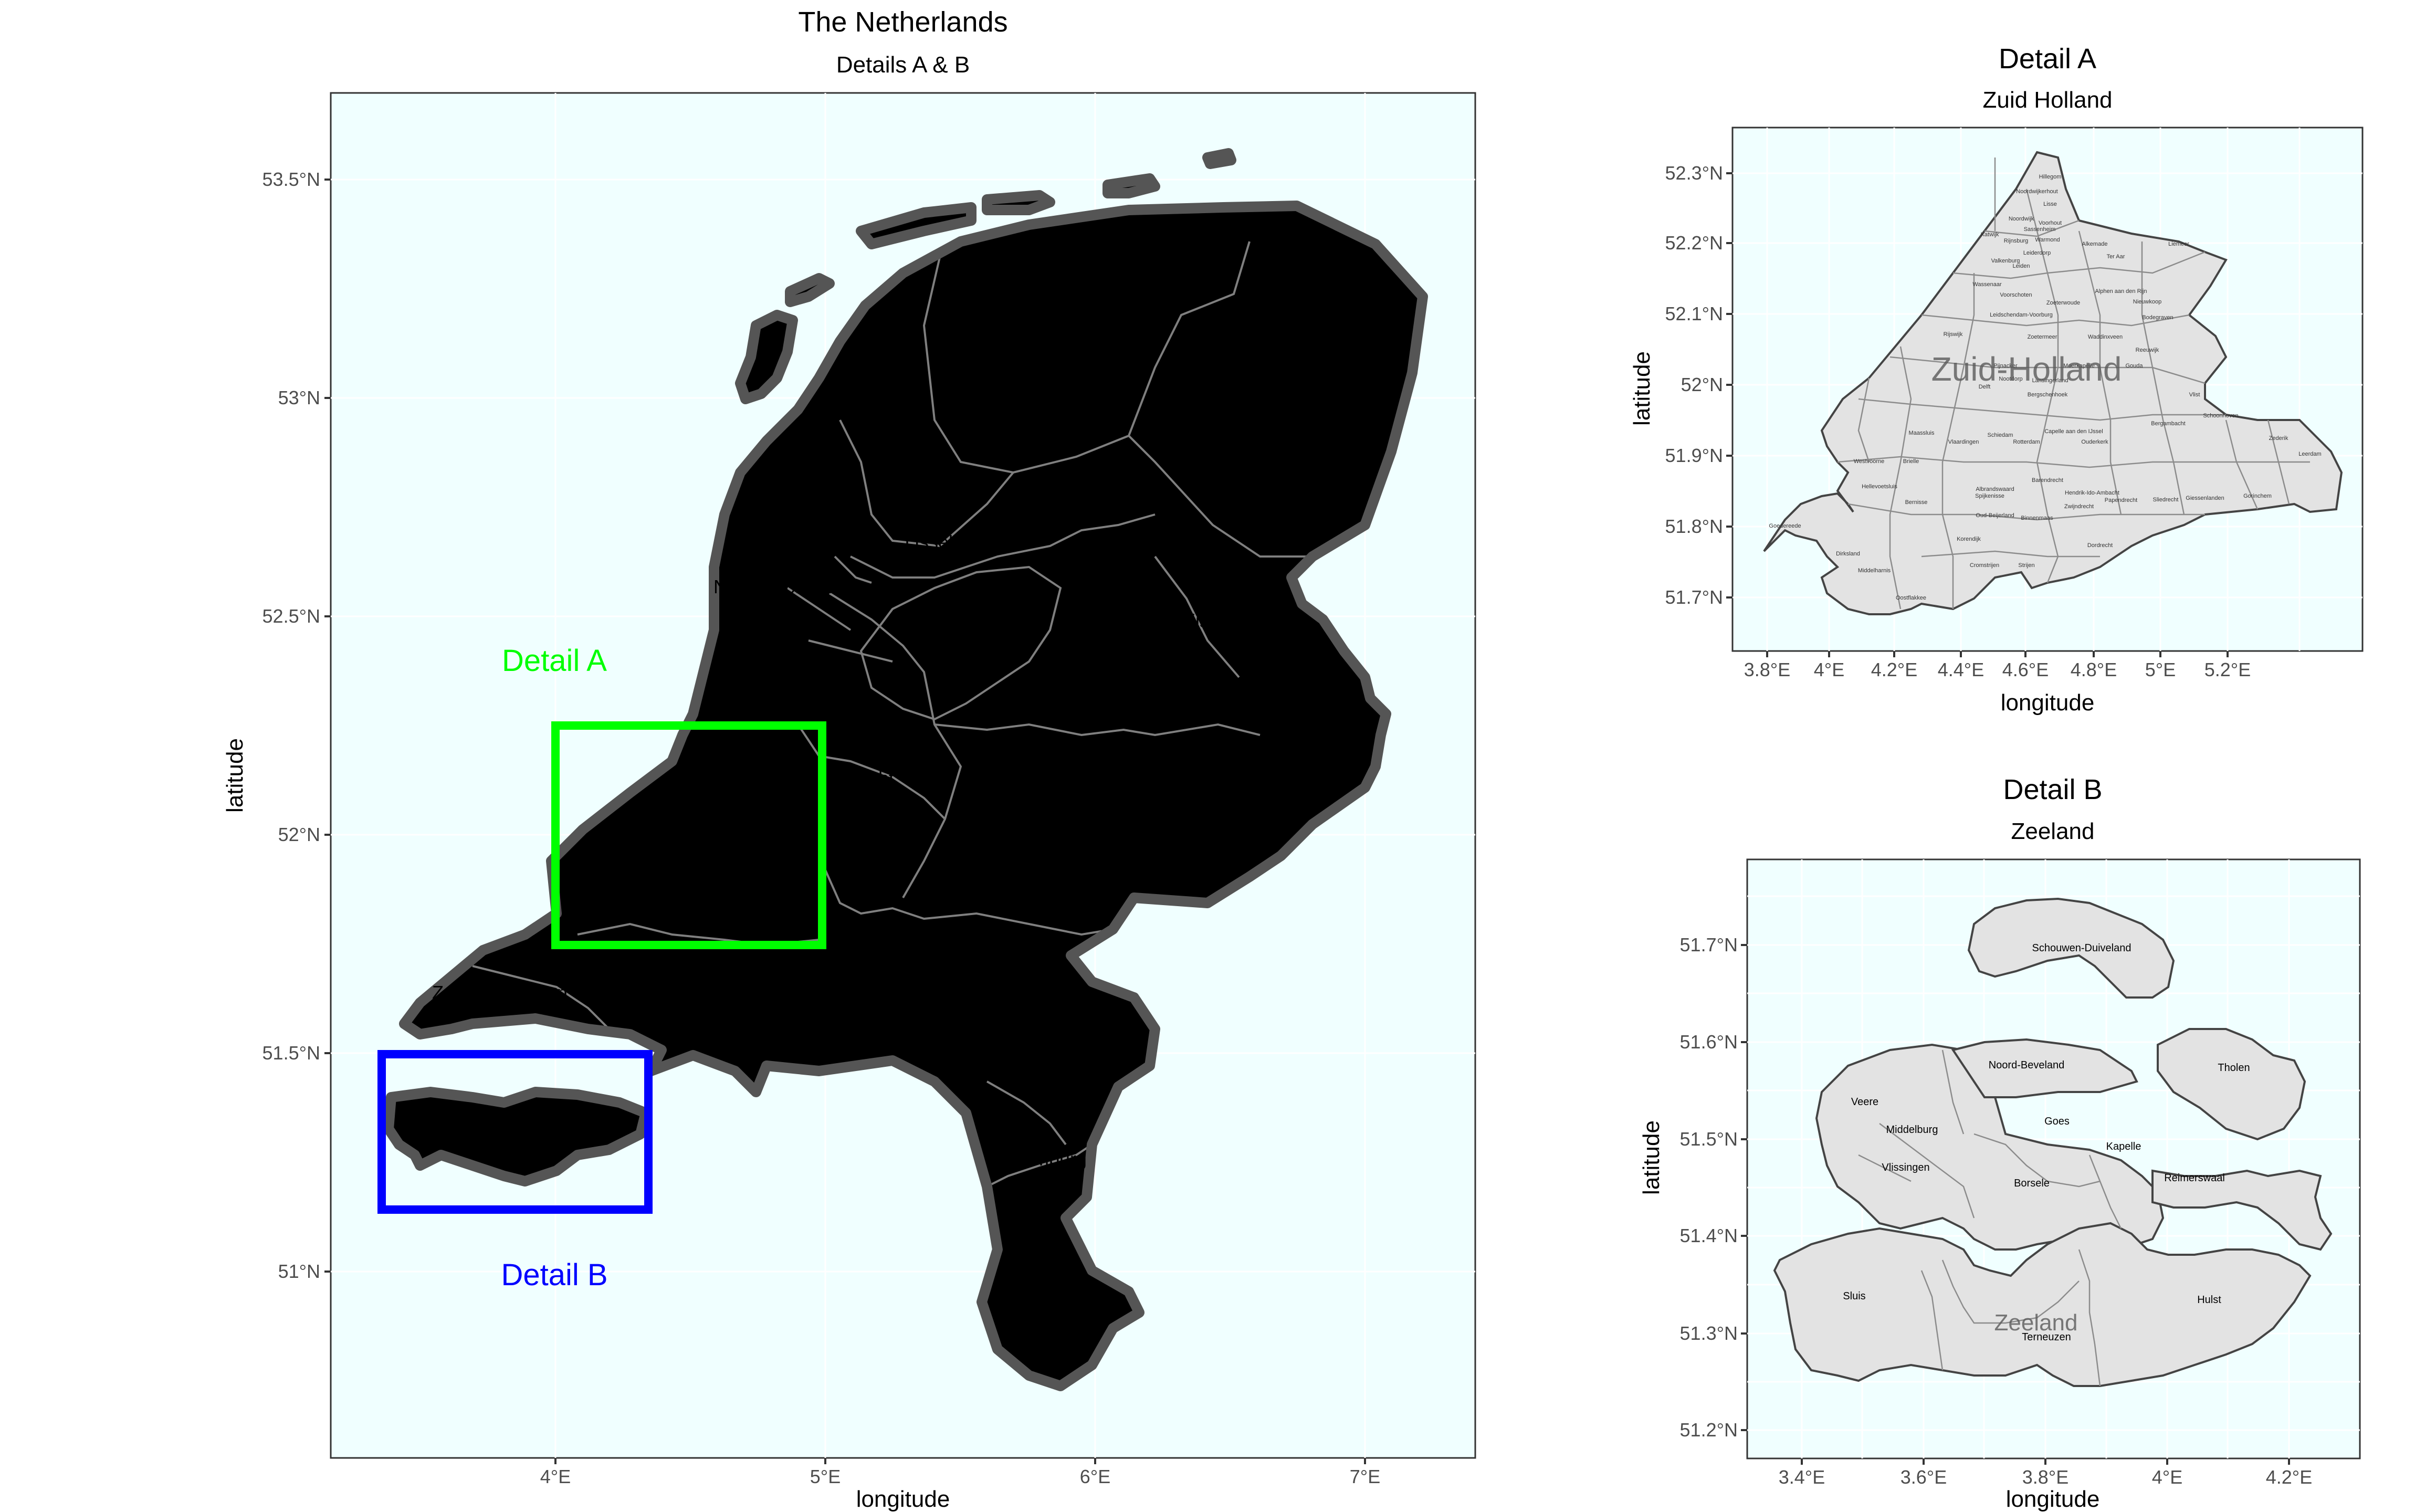 The image size is (2436, 1512). I want to click on municipality-label: Nootdorp, so click(2010, 379).